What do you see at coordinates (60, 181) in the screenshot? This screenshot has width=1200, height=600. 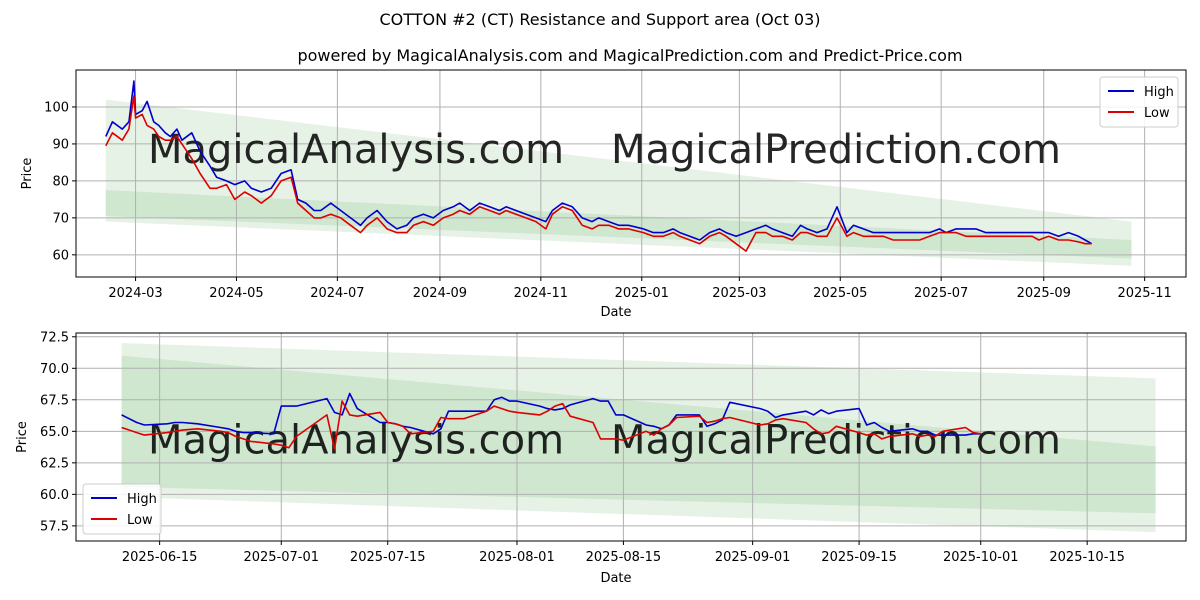 I see `y-tick-label: 80` at bounding box center [60, 181].